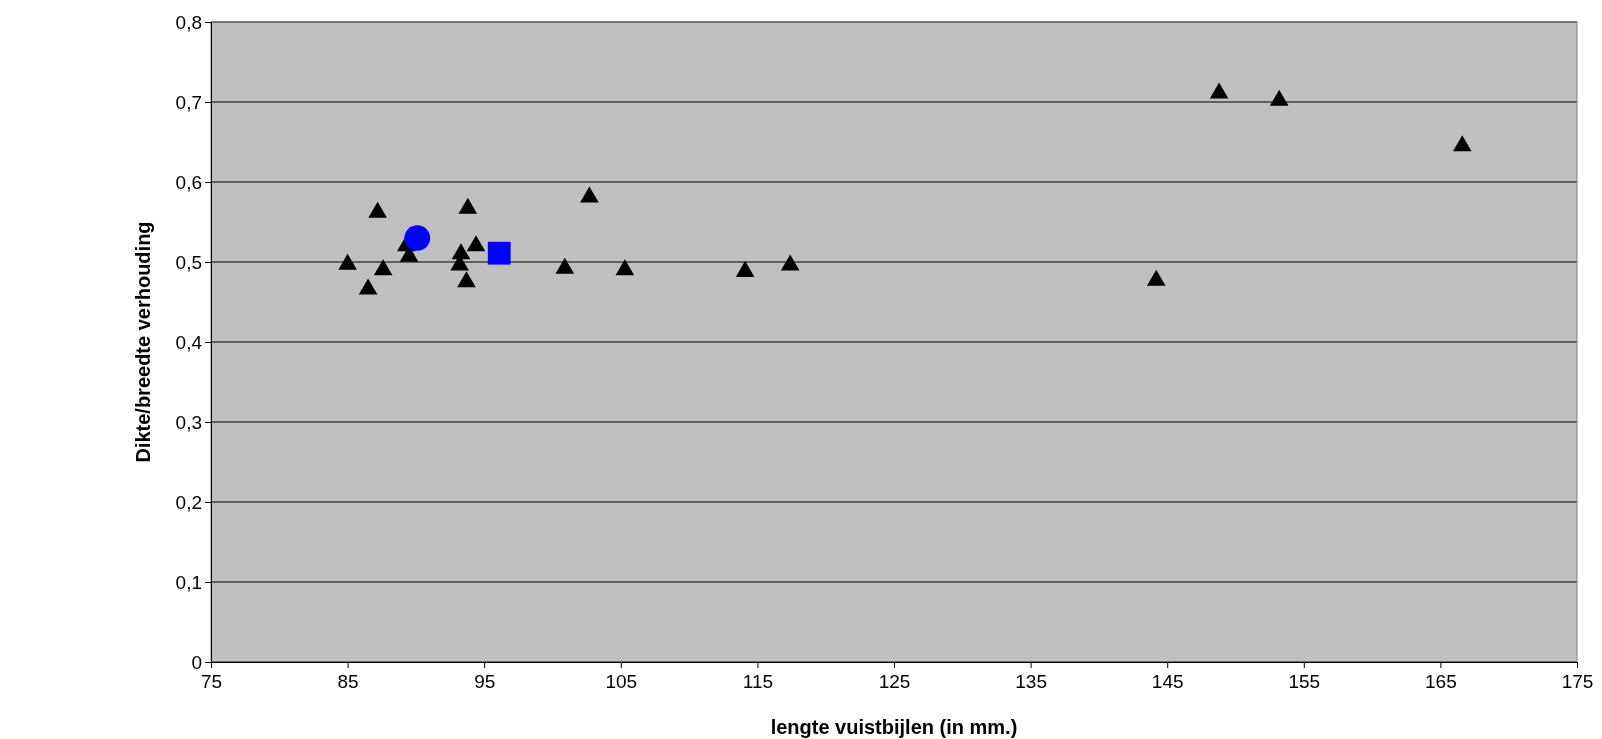 The image size is (1602, 739). Describe the element at coordinates (621, 682) in the screenshot. I see `x-tick-label: 105` at that location.